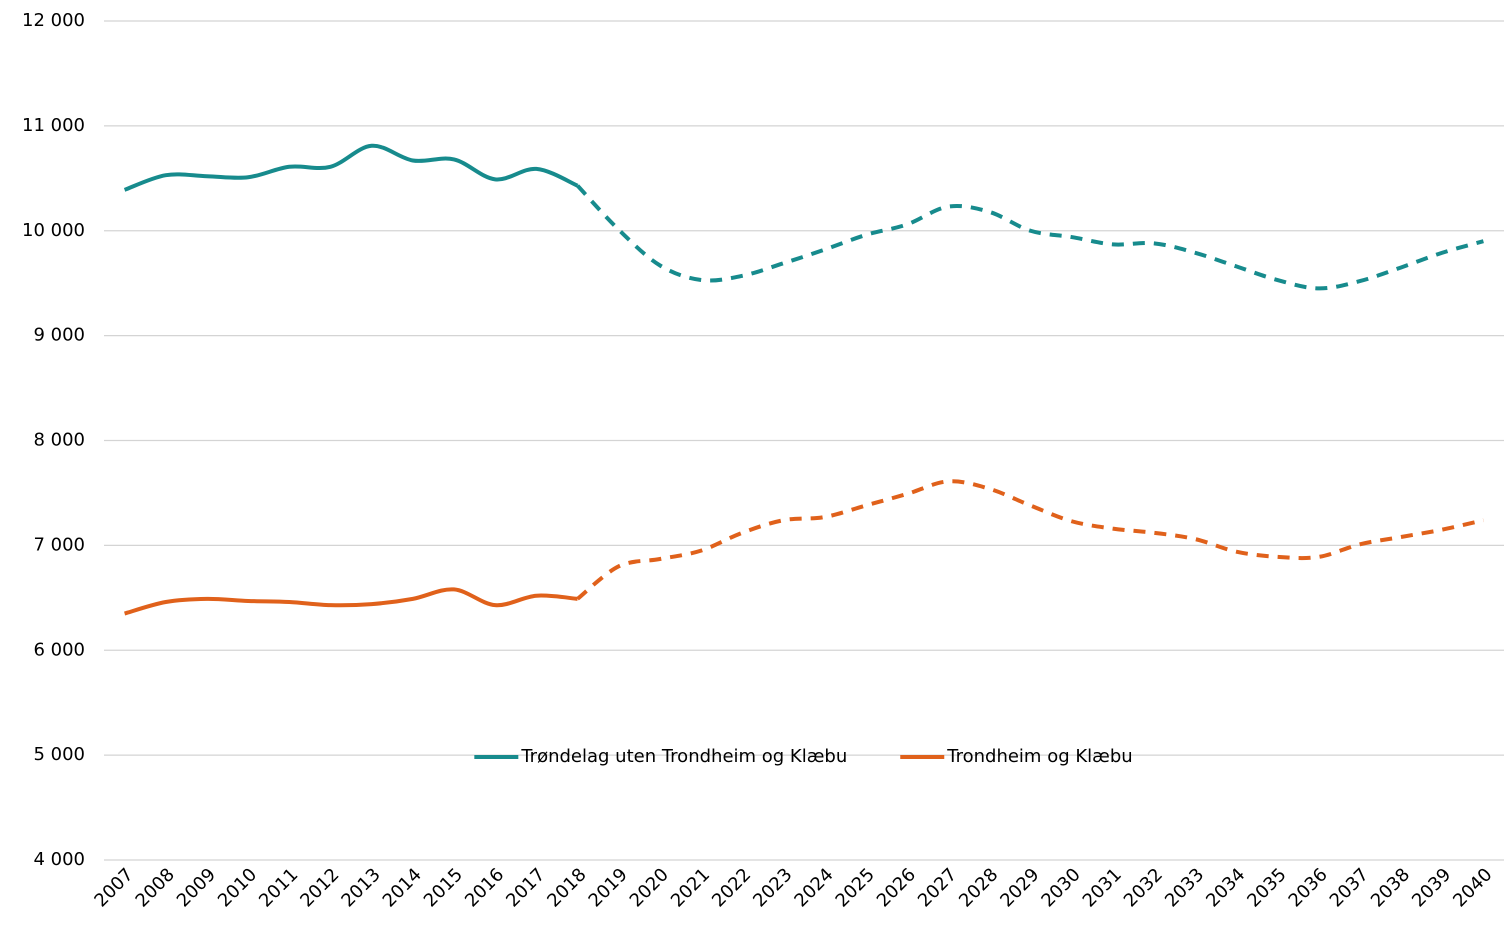 This screenshot has width=1504, height=930. I want to click on x-tick-label: 2024, so click(813, 887).